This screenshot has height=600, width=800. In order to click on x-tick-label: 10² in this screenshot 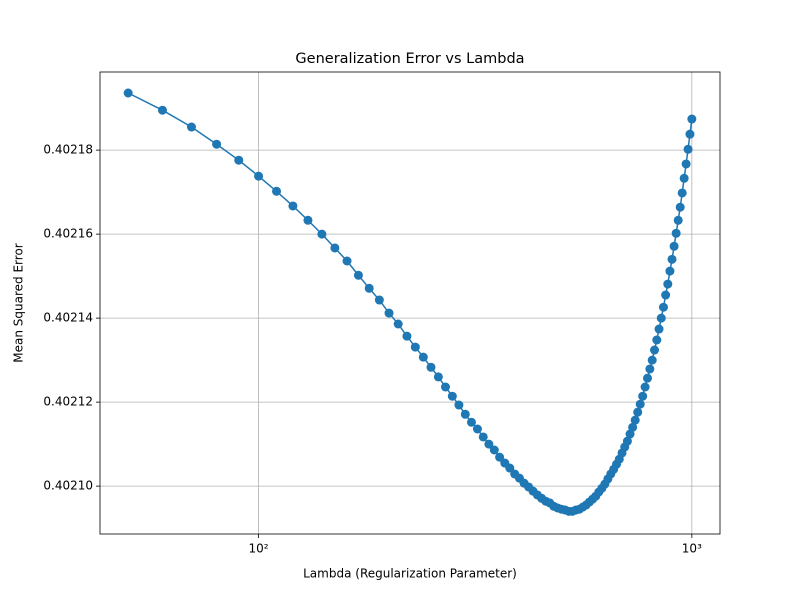, I will do `click(259, 549)`.